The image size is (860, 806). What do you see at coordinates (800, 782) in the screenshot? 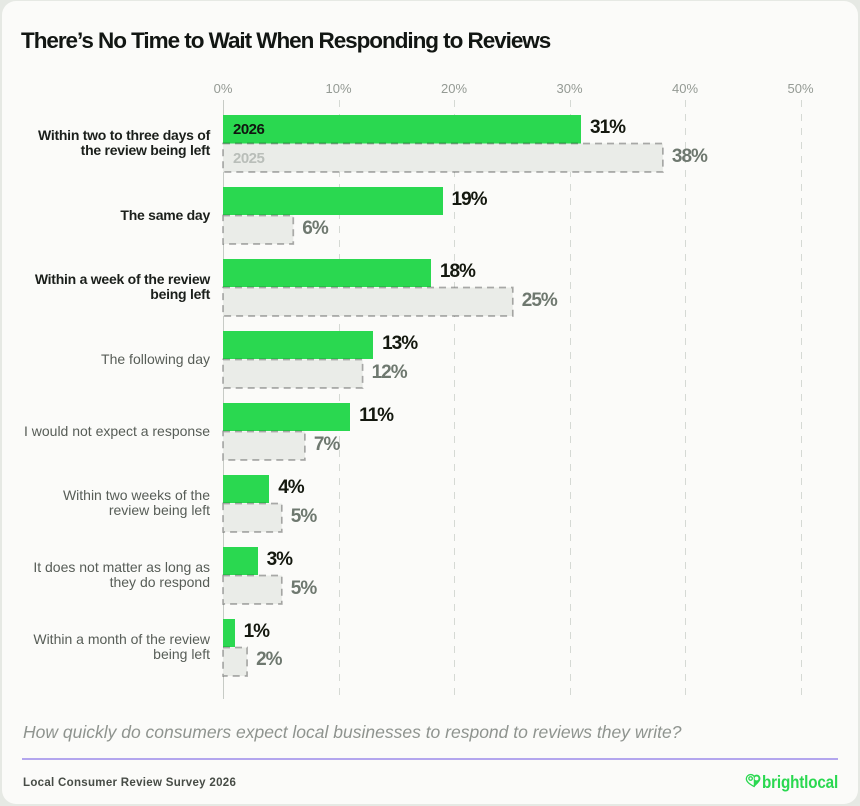
I see `svg-text: brightlocal` at bounding box center [800, 782].